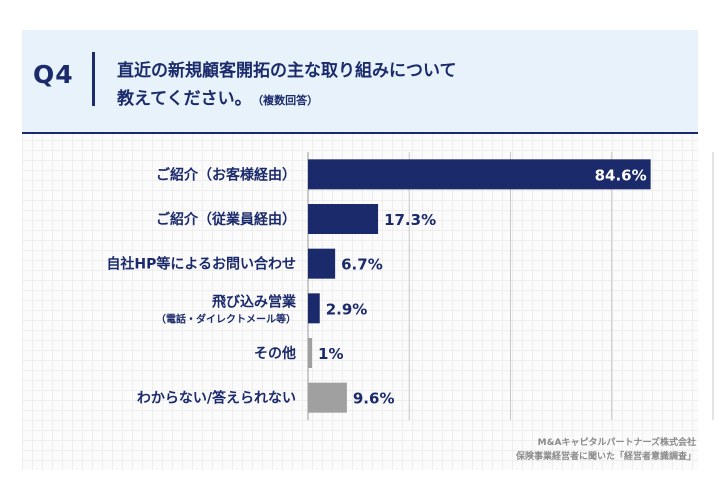 The width and height of the screenshot is (720, 480). Describe the element at coordinates (330, 354) in the screenshot. I see `value-label: 1%` at that location.